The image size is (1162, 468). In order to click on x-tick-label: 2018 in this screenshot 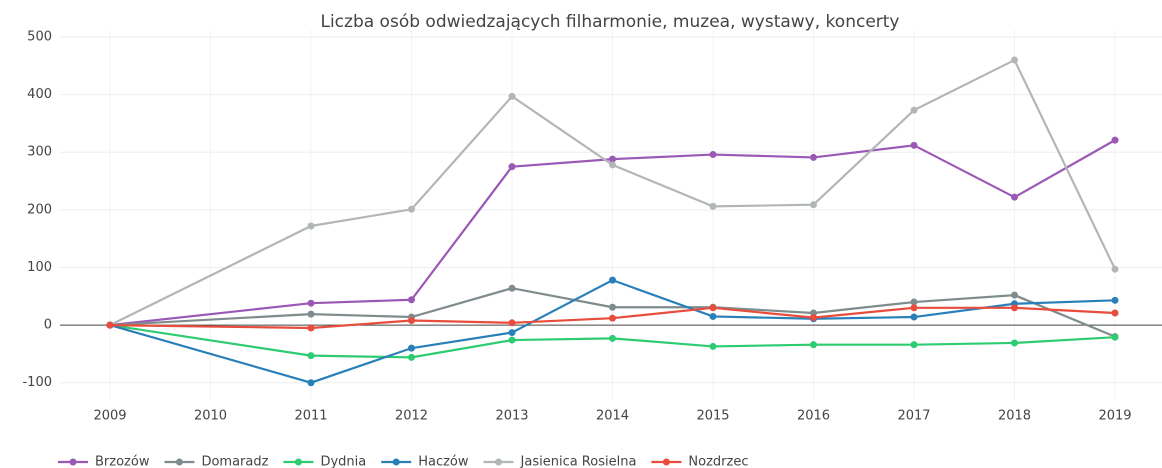, I will do `click(1014, 416)`.